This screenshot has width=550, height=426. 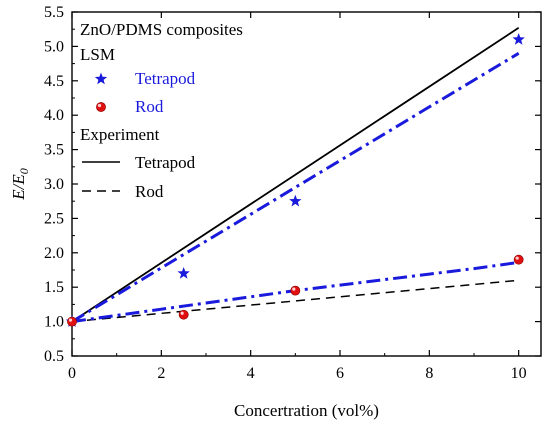 What do you see at coordinates (54, 356) in the screenshot?
I see `y-tick-label: 0.5` at bounding box center [54, 356].